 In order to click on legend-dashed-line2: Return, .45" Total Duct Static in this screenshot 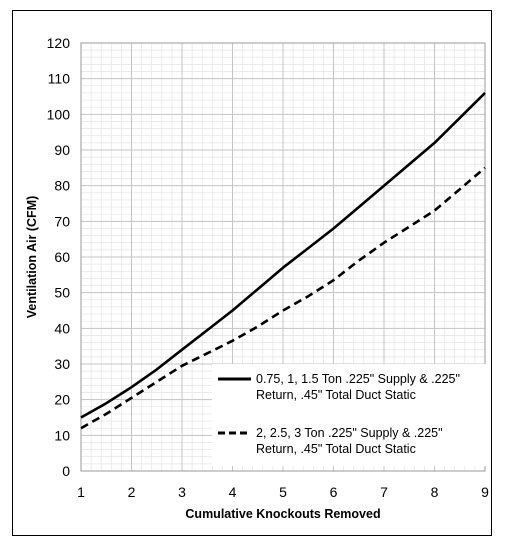, I will do `click(336, 449)`.